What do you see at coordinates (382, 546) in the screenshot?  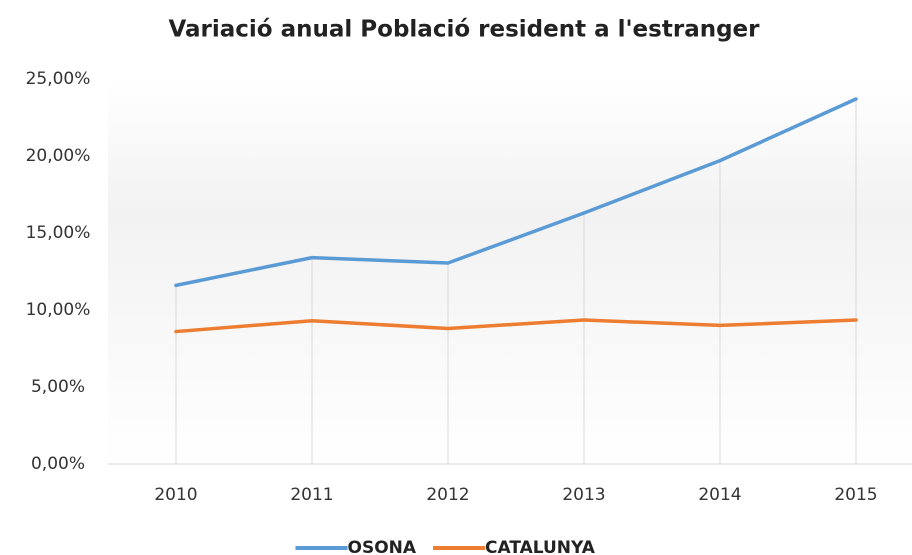 I see `legend-label: OSONA` at bounding box center [382, 546].